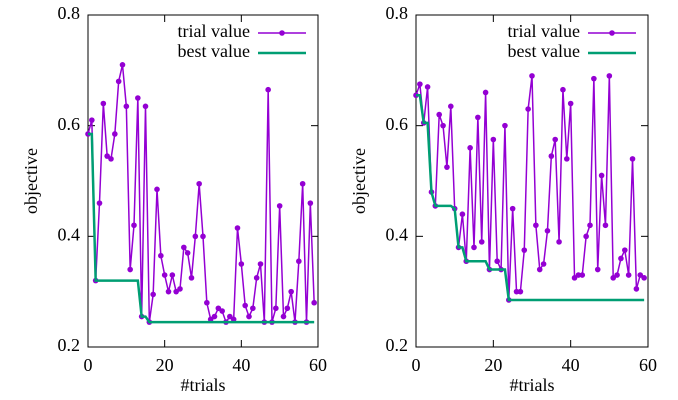 The image size is (678, 400). I want to click on y-tick-label: 0.6, so click(397, 124).